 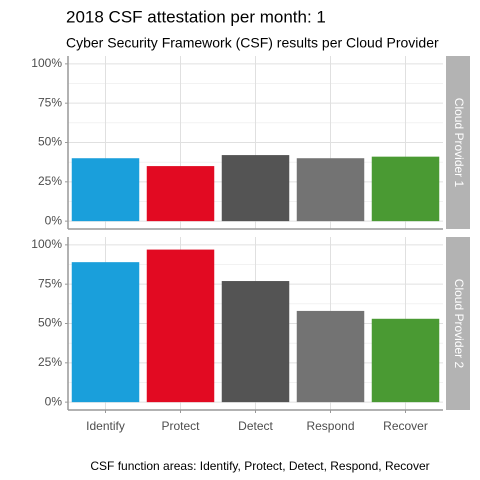 I want to click on x-tick-label: Detect, so click(x=255, y=426).